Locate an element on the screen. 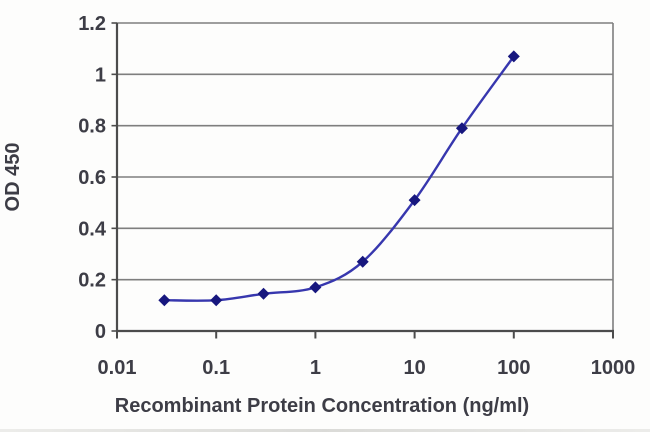  y-tick-label: 0.4 is located at coordinates (92, 229).